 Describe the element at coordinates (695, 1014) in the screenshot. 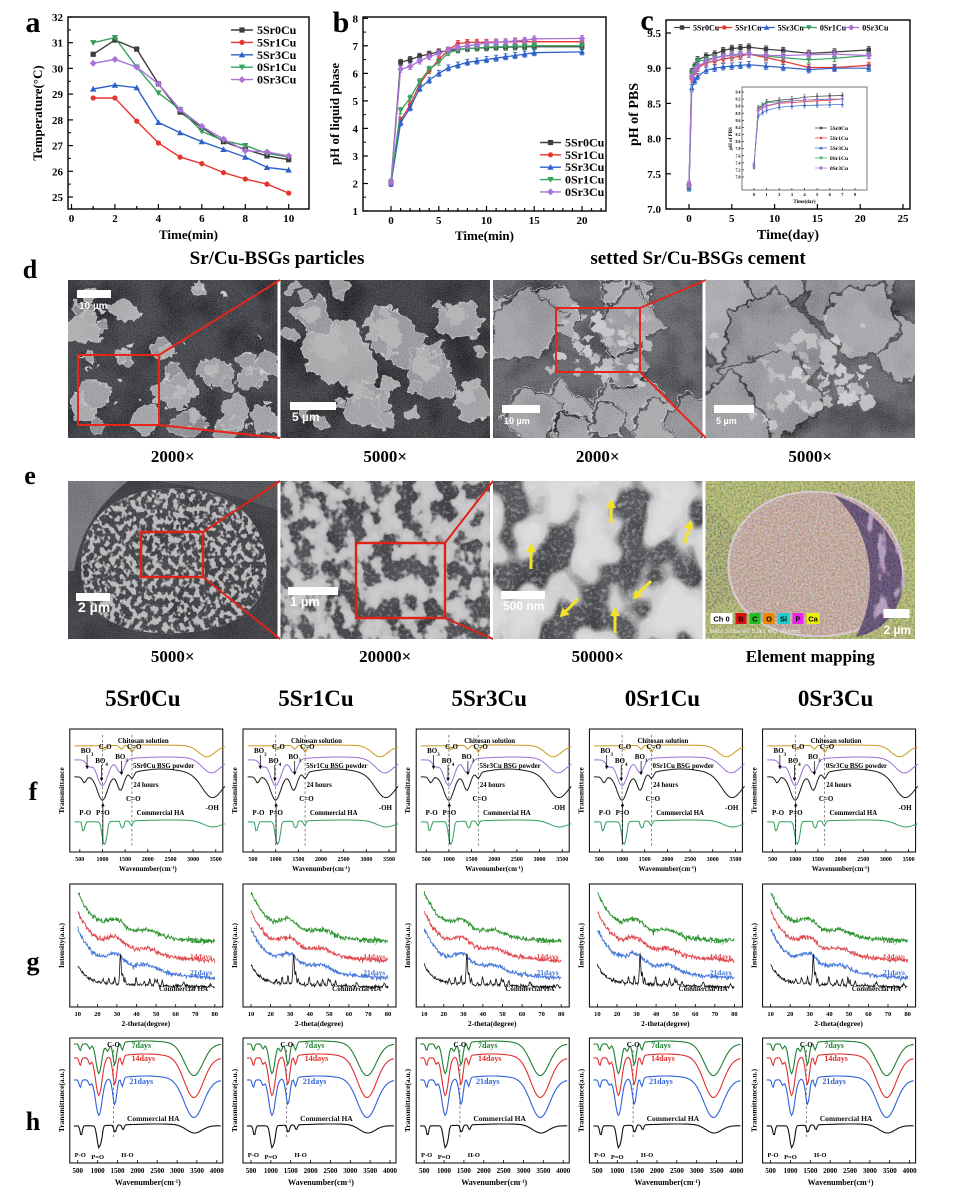

I see `svg-text: 60` at that location.